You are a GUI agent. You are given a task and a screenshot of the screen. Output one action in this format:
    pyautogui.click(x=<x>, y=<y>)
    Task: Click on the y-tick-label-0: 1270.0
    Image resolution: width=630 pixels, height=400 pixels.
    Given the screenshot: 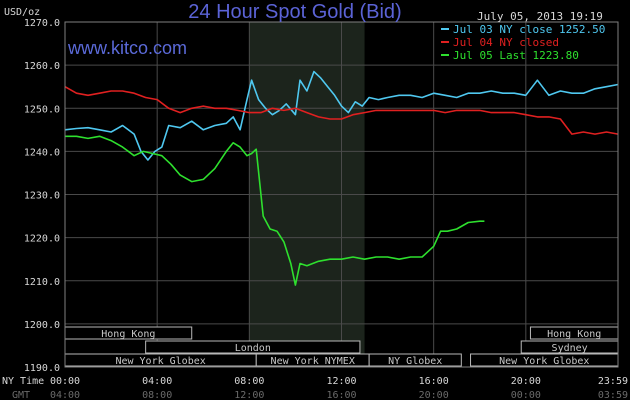 What is the action you would take?
    pyautogui.click(x=42, y=23)
    